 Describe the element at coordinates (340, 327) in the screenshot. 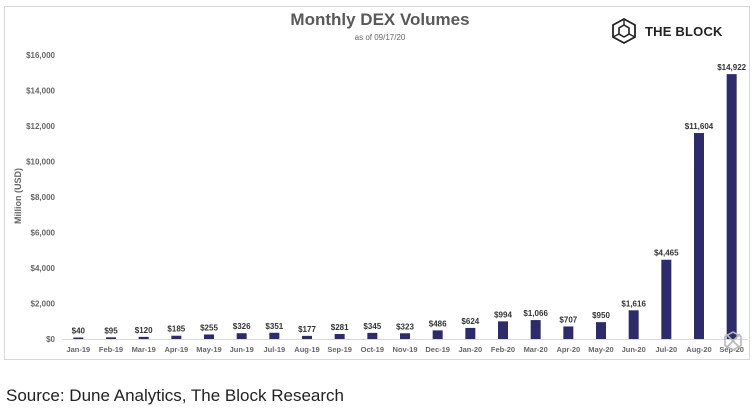

I see `data-label: $281` at that location.